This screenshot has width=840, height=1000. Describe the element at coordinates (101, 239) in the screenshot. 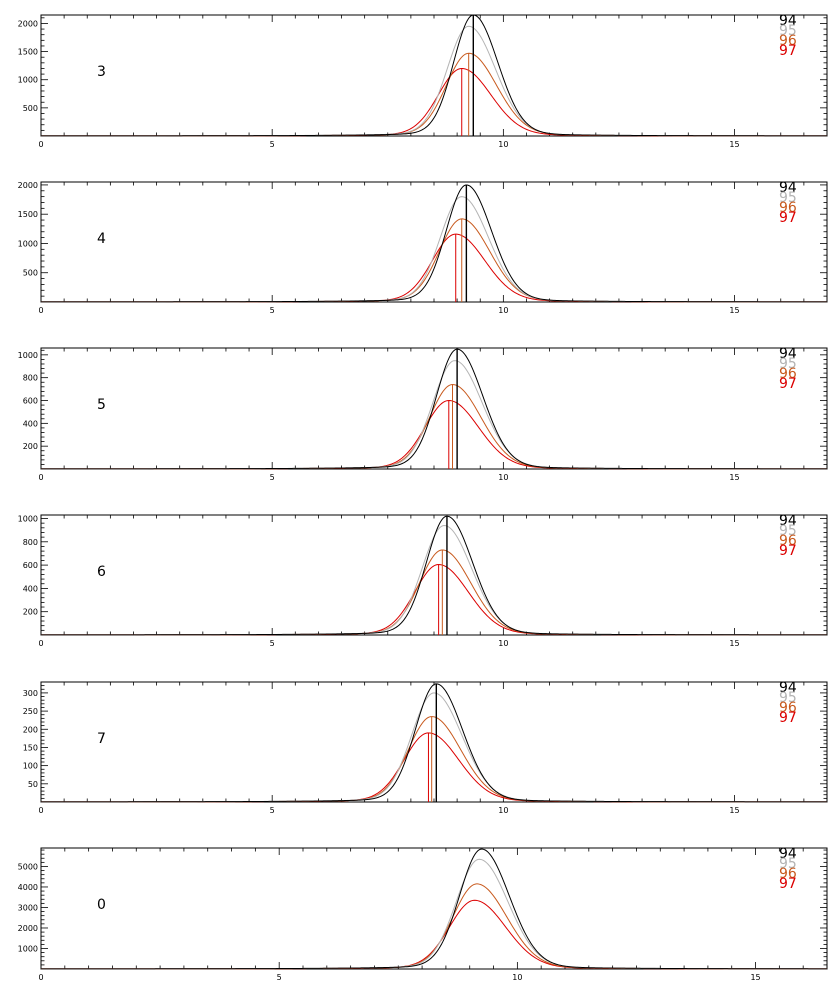

I see `panel-label: 4` at that location.